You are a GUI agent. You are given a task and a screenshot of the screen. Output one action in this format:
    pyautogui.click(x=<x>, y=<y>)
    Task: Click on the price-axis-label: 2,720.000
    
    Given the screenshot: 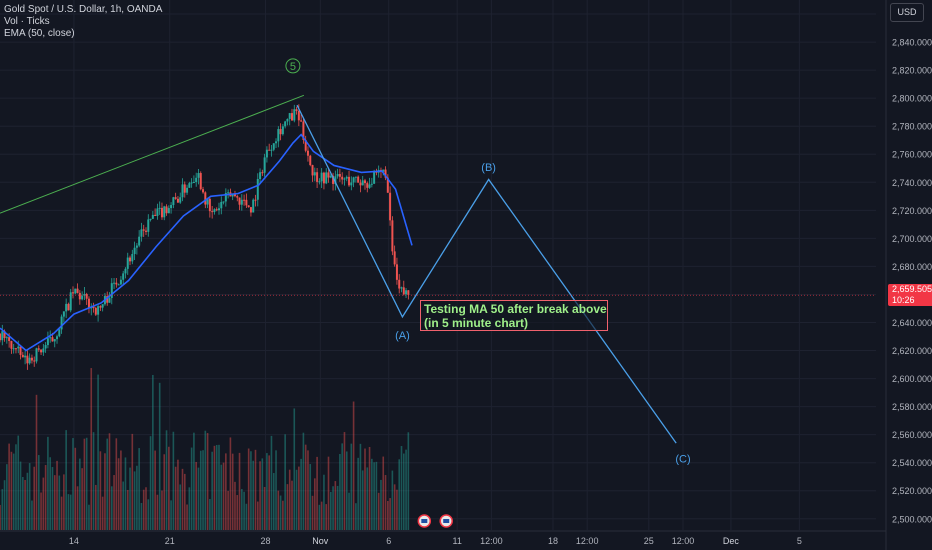 What is the action you would take?
    pyautogui.click(x=912, y=211)
    